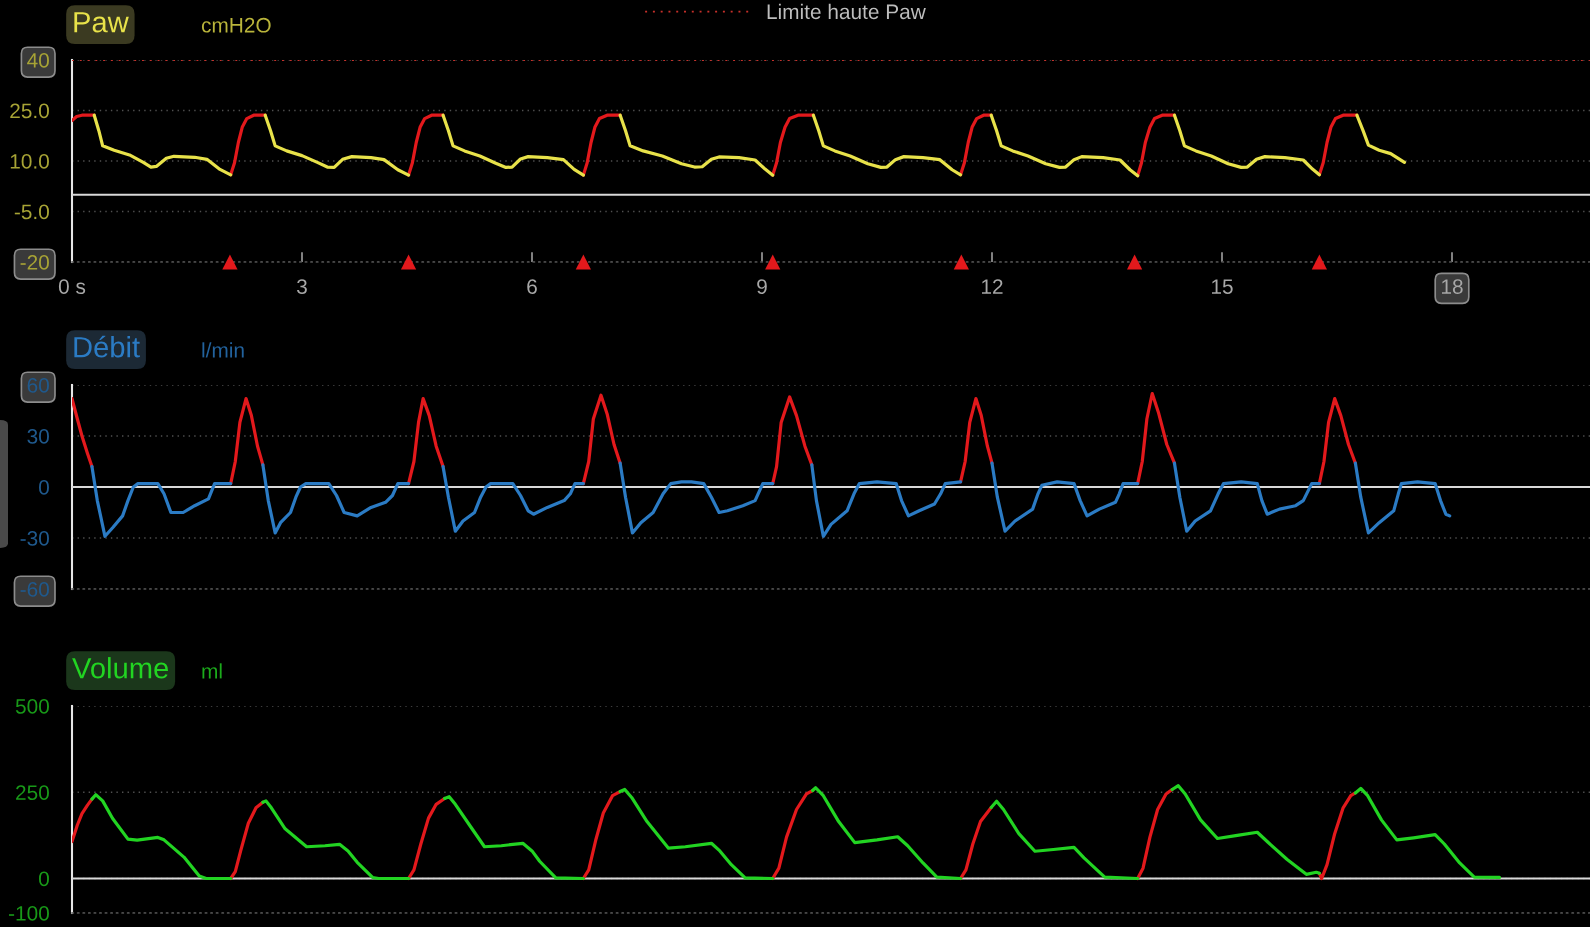  I want to click on chart-title: Débit, so click(107, 346).